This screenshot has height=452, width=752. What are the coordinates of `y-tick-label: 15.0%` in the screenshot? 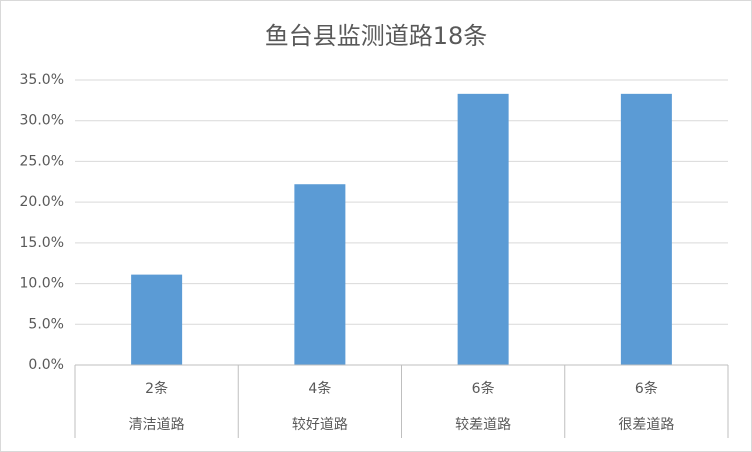 It's located at (42, 243).